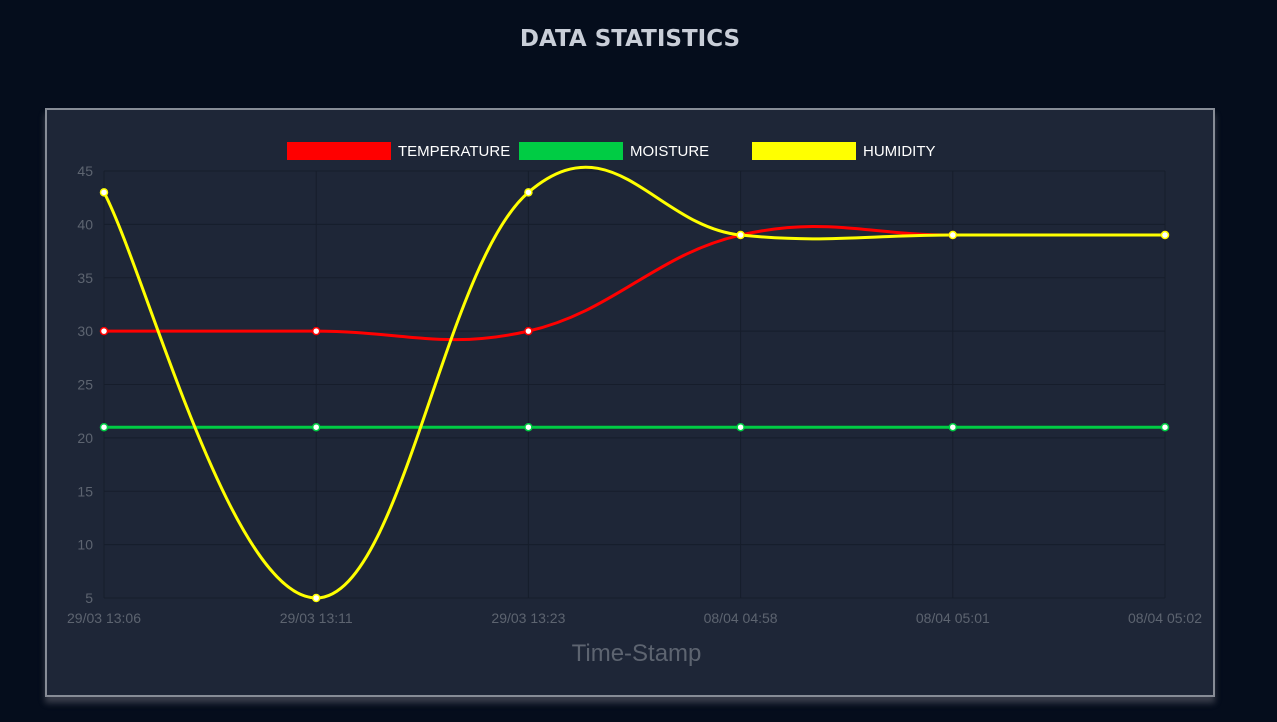  I want to click on x-tick-label: 29/03 13:11, so click(316, 618).